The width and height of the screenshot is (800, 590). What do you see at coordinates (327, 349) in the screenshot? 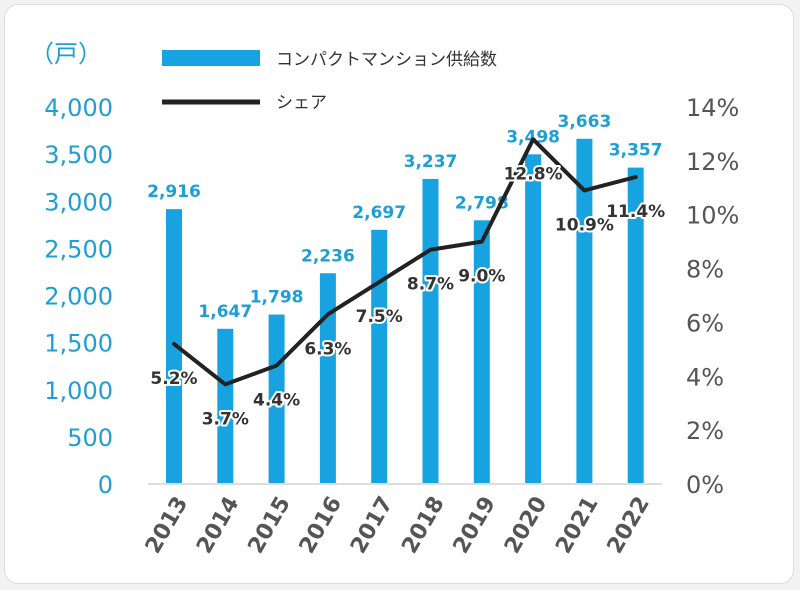
I see `share-value-label: 6.3%` at bounding box center [327, 349].